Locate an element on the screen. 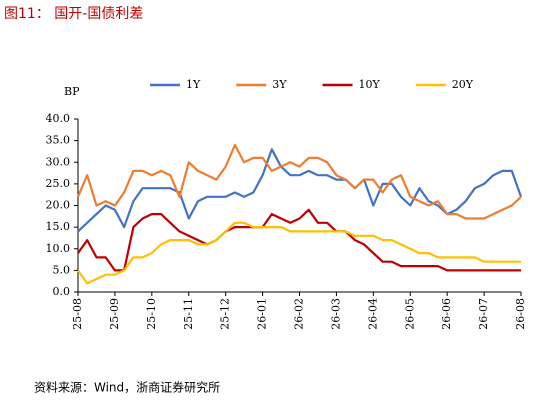 This screenshot has height=402, width=548. legend-label: 20Y is located at coordinates (463, 84).